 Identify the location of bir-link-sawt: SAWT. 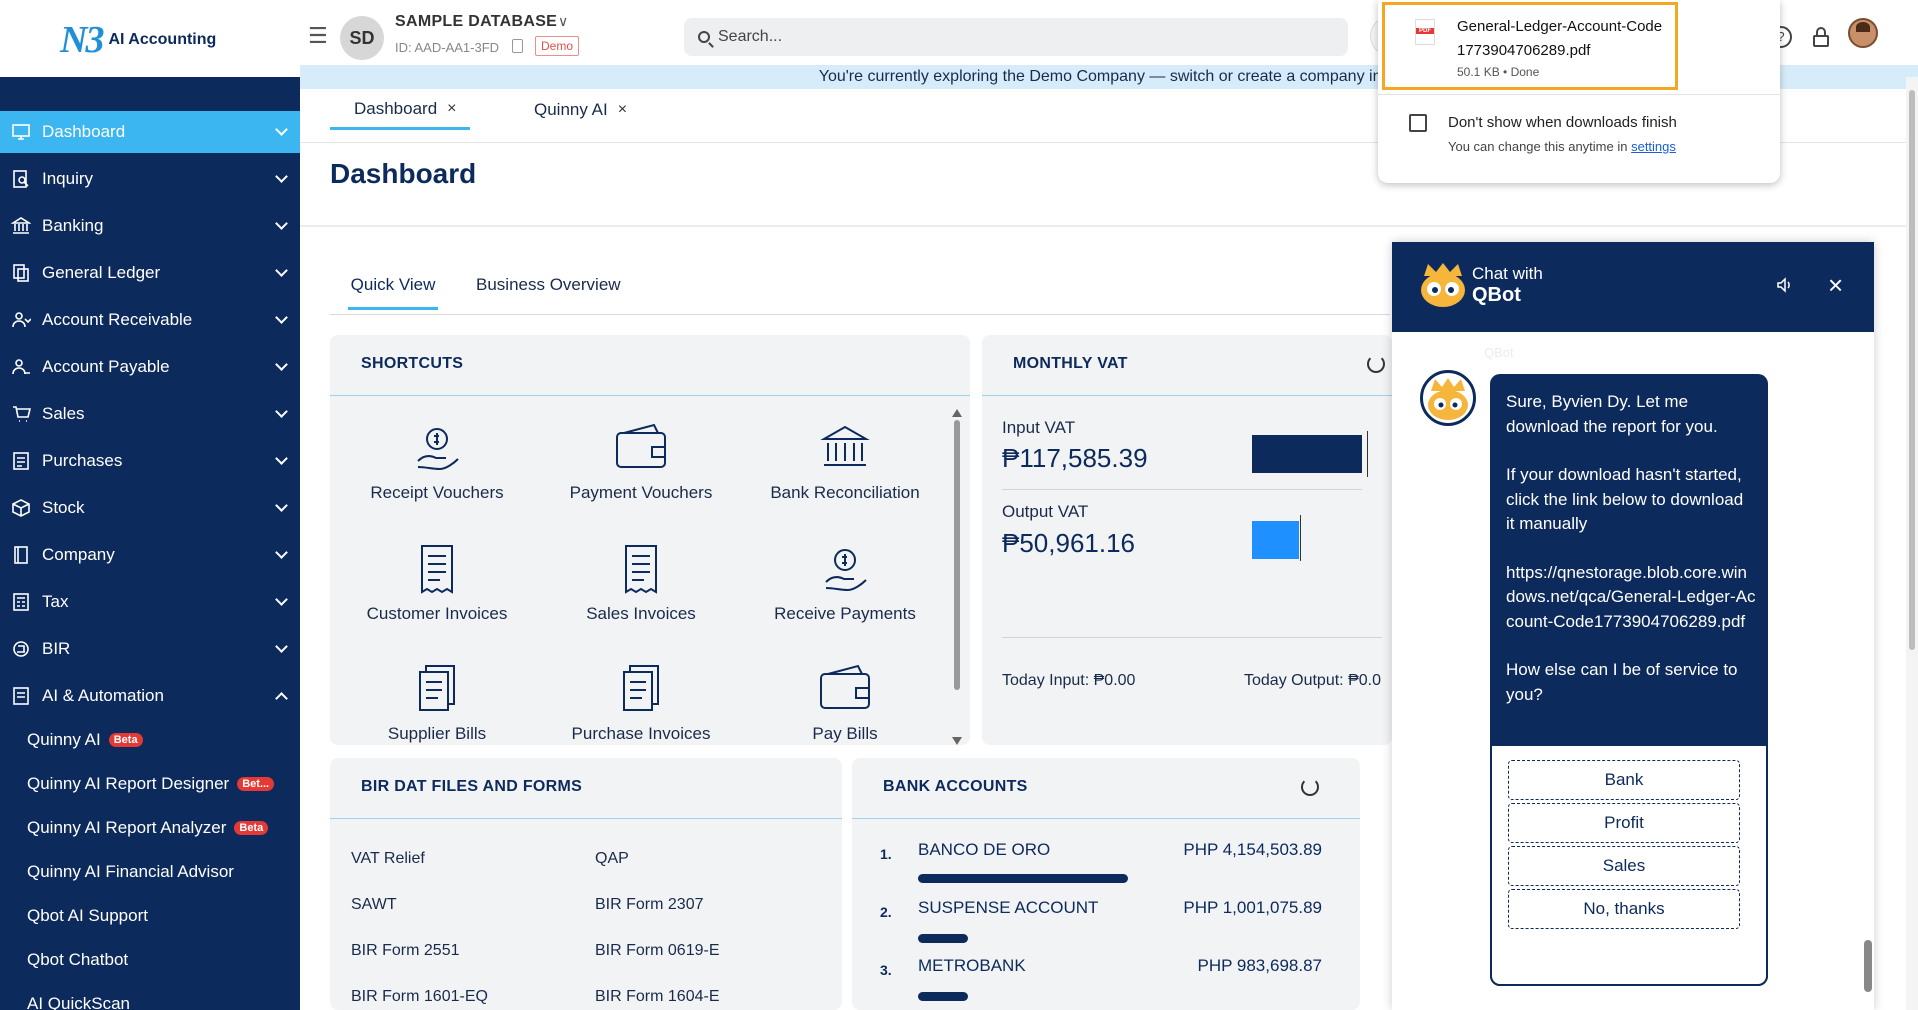
(374, 904).